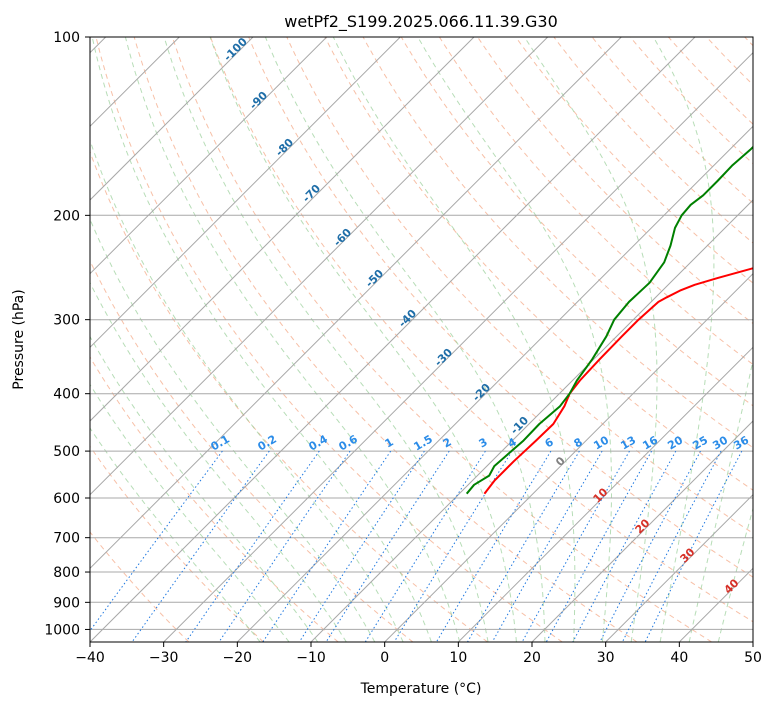  I want to click on mixing-ratio-label: 20, so click(675, 442).